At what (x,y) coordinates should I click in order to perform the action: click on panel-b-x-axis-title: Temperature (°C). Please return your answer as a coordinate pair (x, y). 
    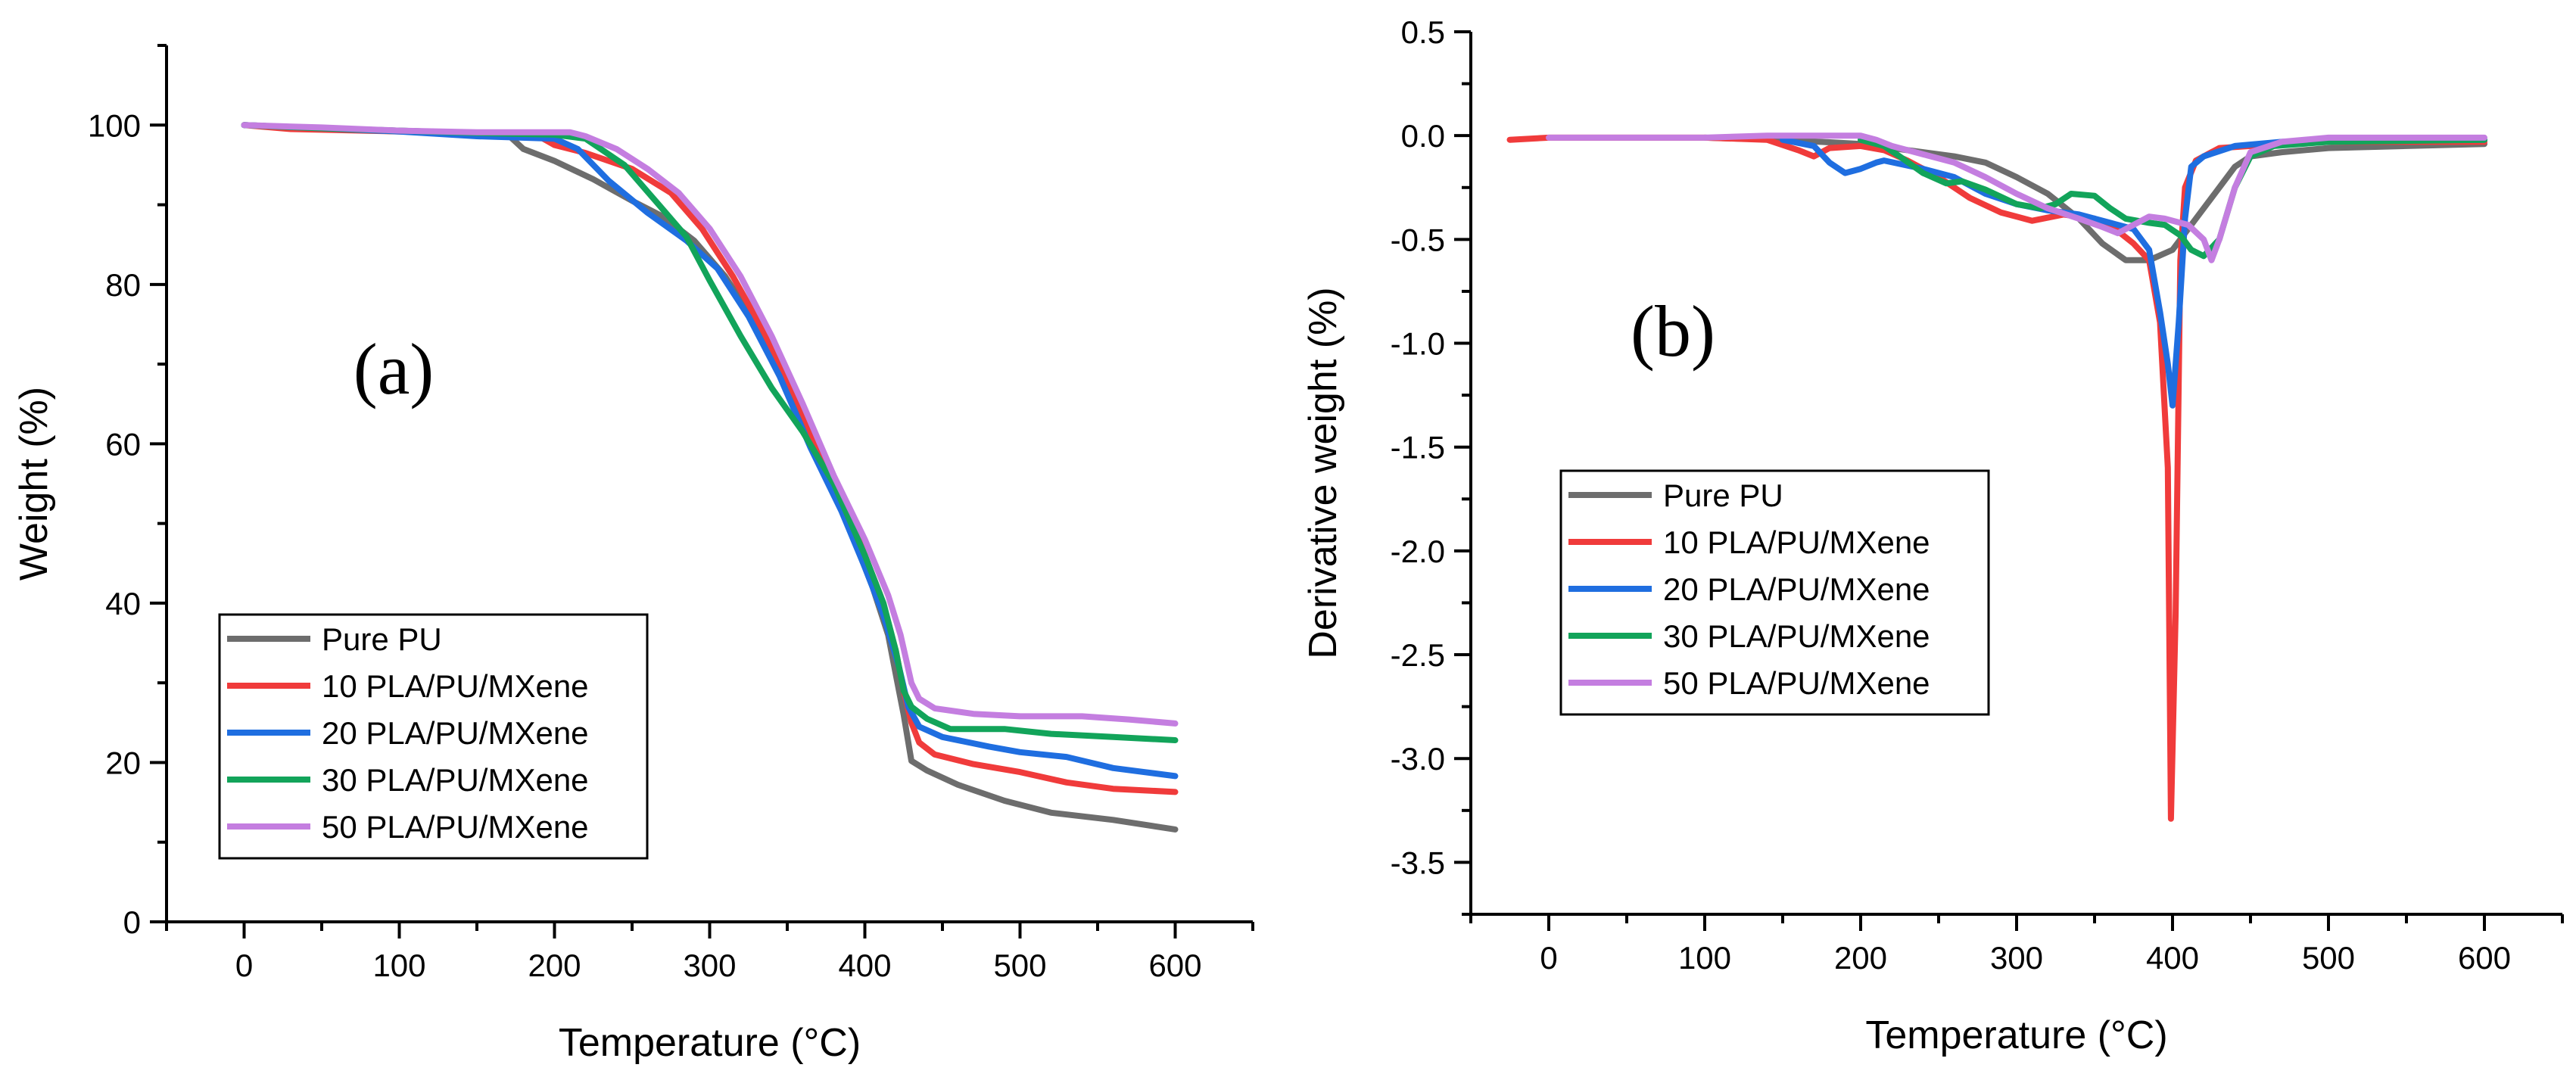
    Looking at the image, I should click on (2016, 1035).